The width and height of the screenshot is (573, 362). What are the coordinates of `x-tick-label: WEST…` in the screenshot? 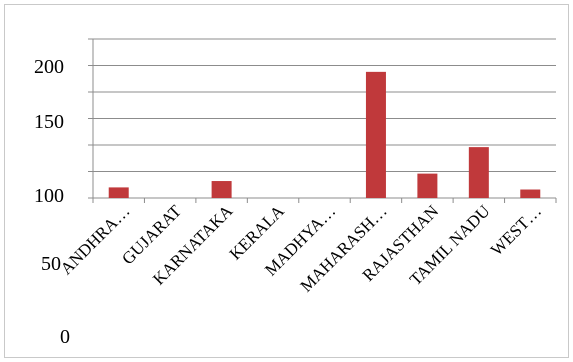 It's located at (516, 230).